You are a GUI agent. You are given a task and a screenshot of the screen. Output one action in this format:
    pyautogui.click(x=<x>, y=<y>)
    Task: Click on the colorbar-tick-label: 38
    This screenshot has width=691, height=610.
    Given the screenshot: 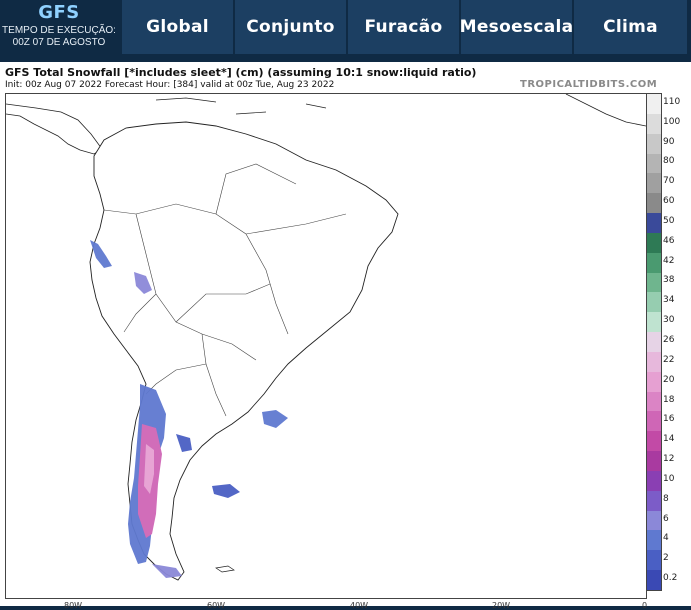 What is the action you would take?
    pyautogui.click(x=669, y=280)
    